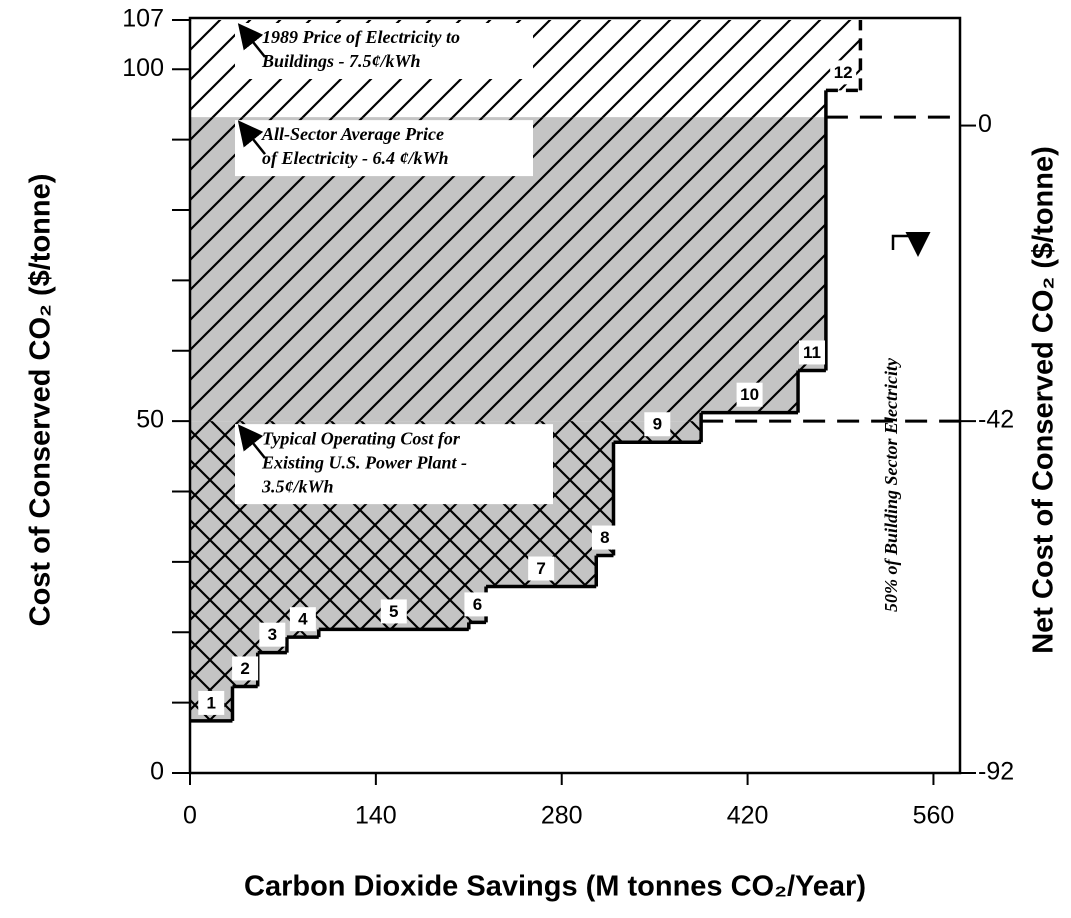  Describe the element at coordinates (985, 124) in the screenshot. I see `y2-tick-label: 0` at that location.